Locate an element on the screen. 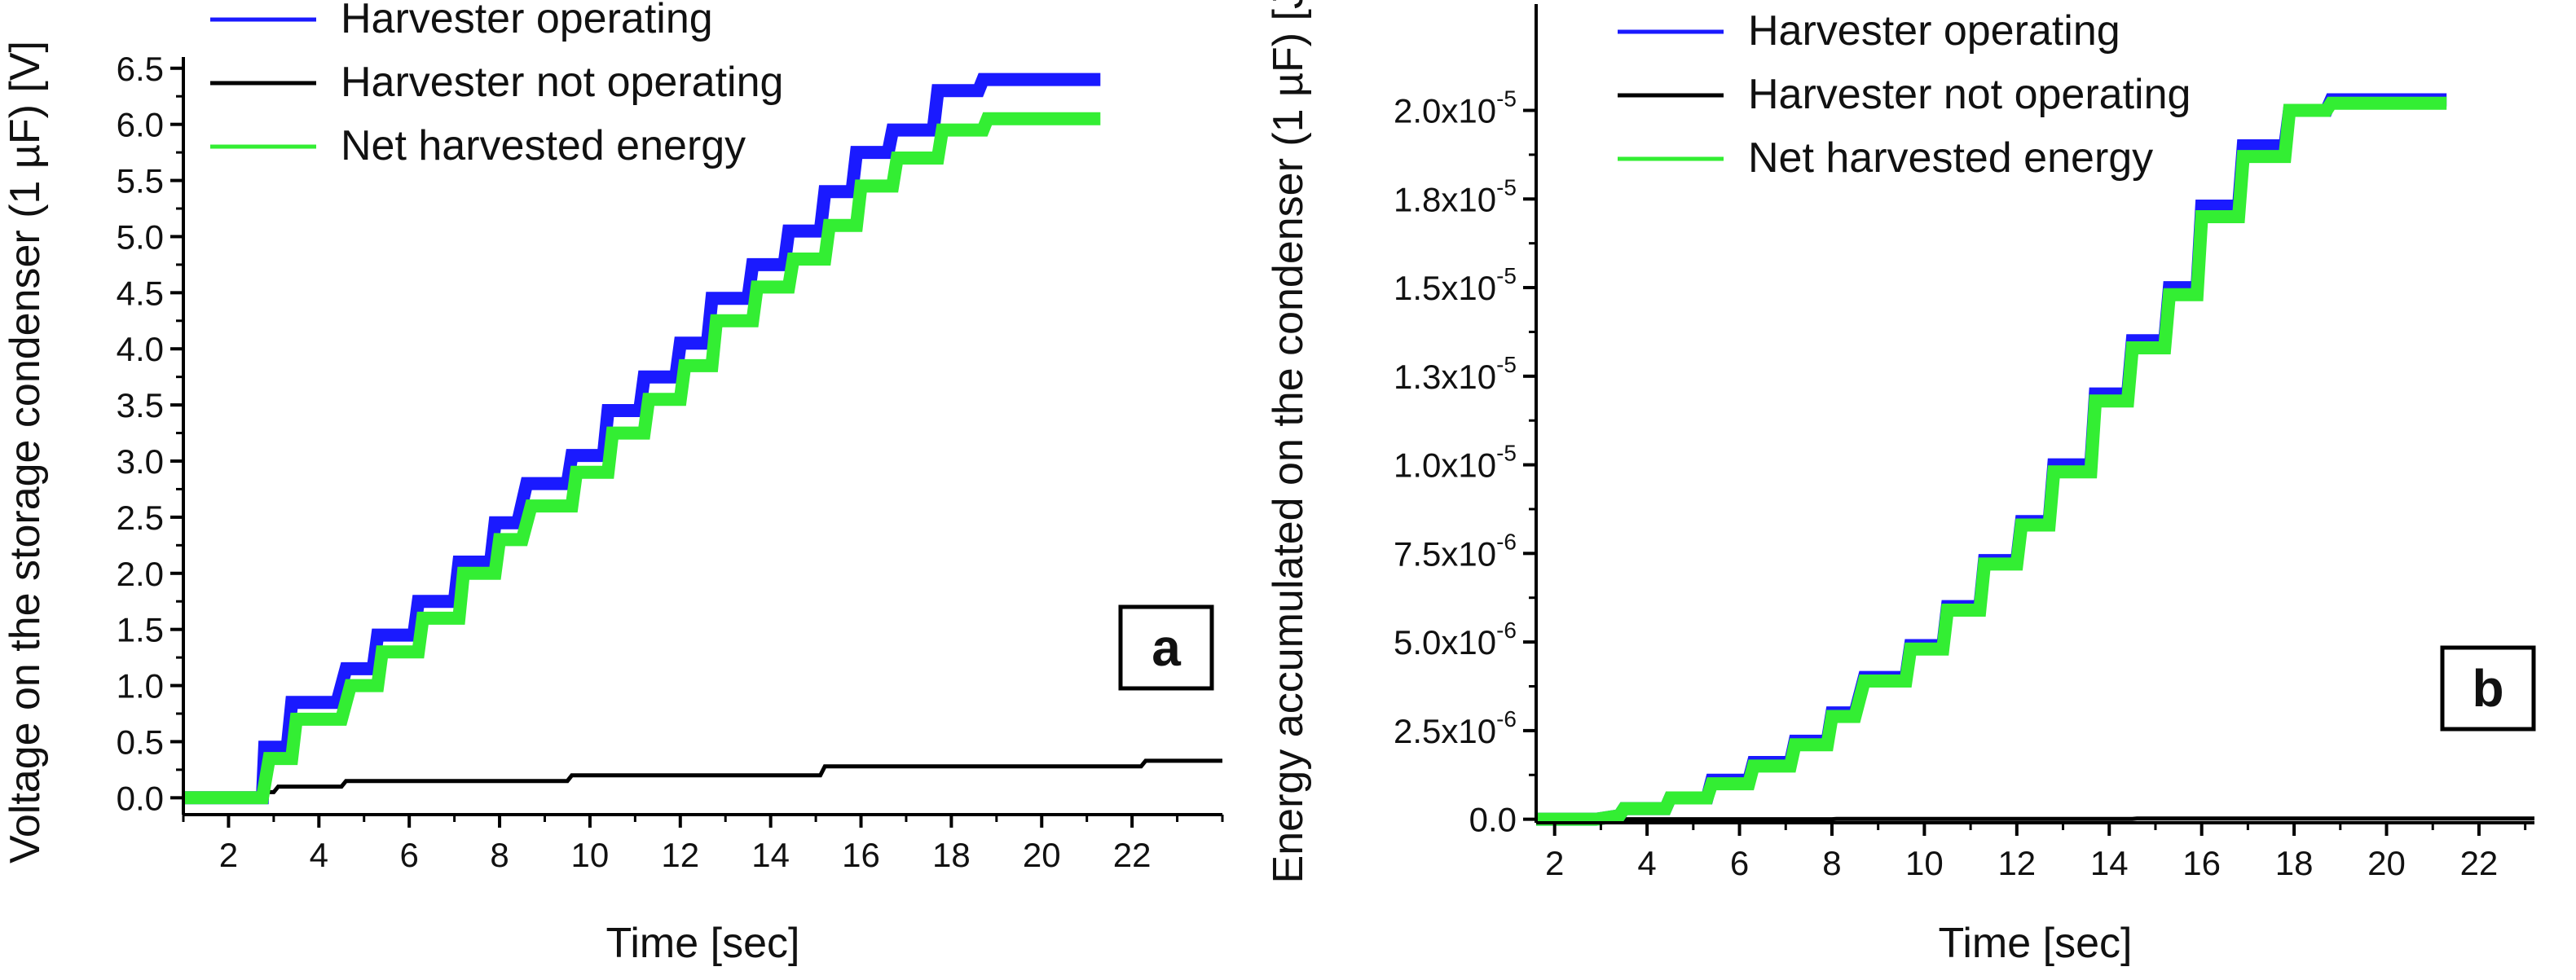 This screenshot has width=2576, height=980. panel-letter: a is located at coordinates (1166, 647).